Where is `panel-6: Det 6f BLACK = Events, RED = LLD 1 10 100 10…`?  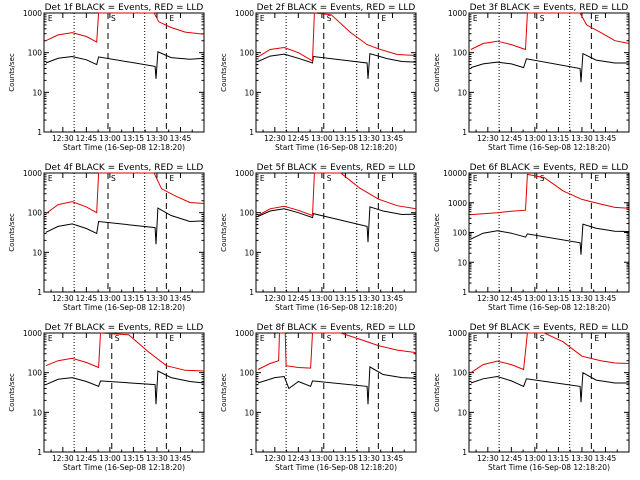
panel-6: Det 6f BLACK = Events, RED = LLD 1 10 100 10… is located at coordinates (531, 237).